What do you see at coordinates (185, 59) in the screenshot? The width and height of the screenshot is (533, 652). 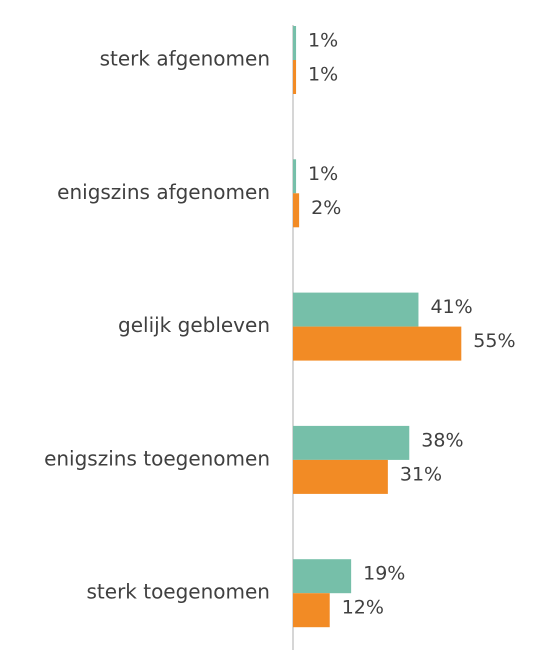 I see `category-label: sterk afgenomen` at bounding box center [185, 59].